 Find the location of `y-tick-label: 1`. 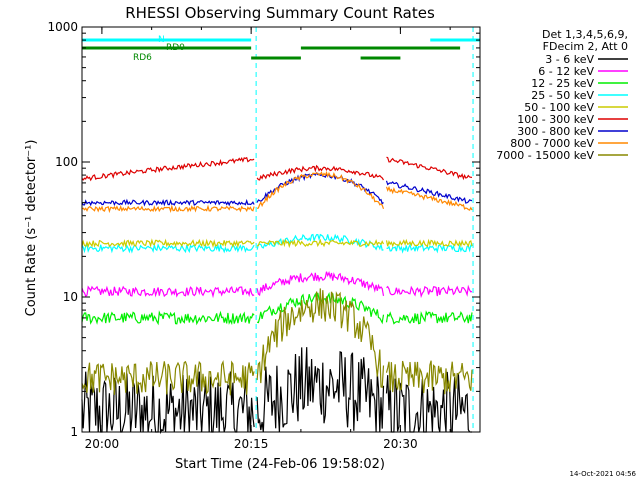

y-tick-label: 1 is located at coordinates (74, 432).